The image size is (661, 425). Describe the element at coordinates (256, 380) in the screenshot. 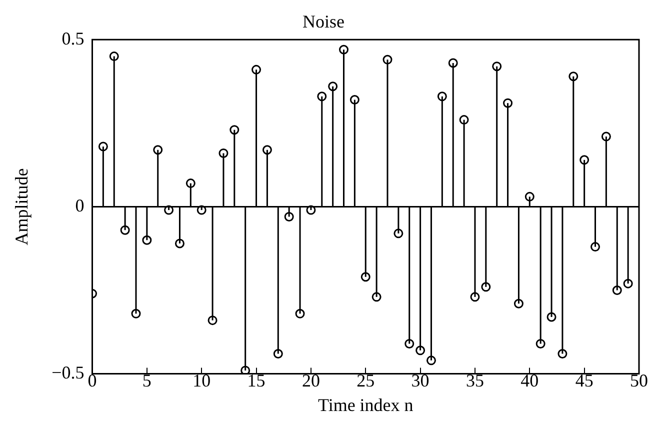

I see `x-tick-label: 15` at that location.